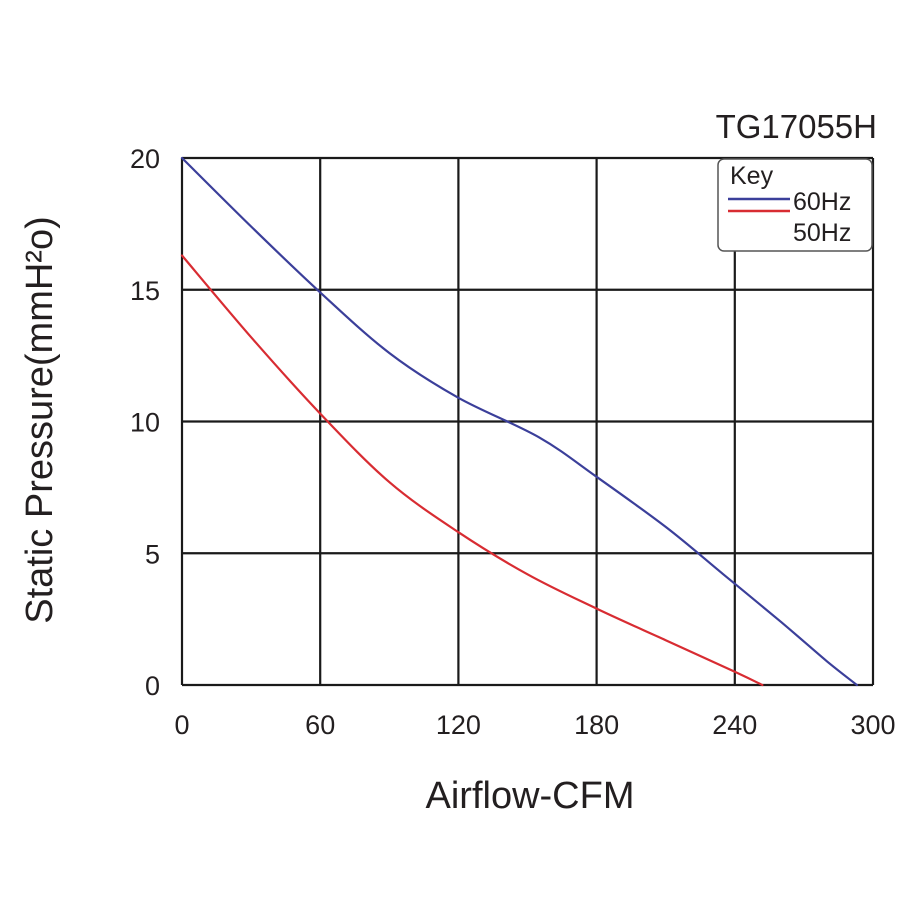 This screenshot has width=920, height=920. What do you see at coordinates (181, 725) in the screenshot?
I see `x-tick-label: 0` at bounding box center [181, 725].